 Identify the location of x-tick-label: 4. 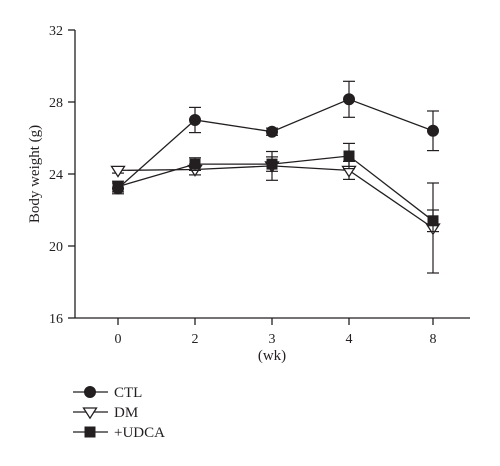
(349, 339).